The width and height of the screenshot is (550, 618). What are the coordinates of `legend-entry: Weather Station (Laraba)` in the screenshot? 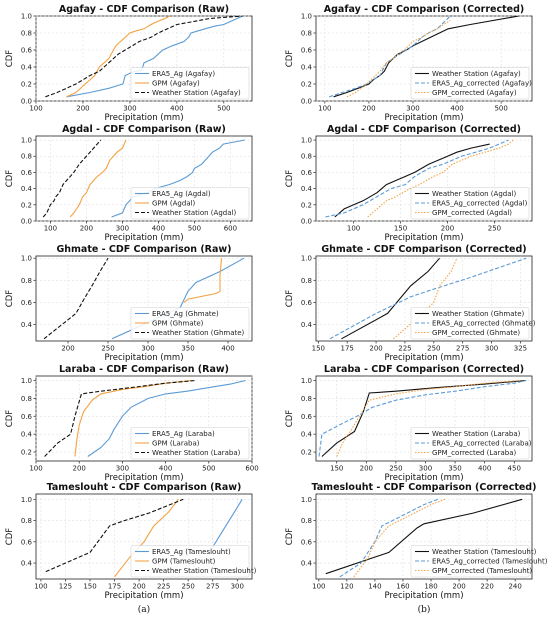 It's located at (476, 434).